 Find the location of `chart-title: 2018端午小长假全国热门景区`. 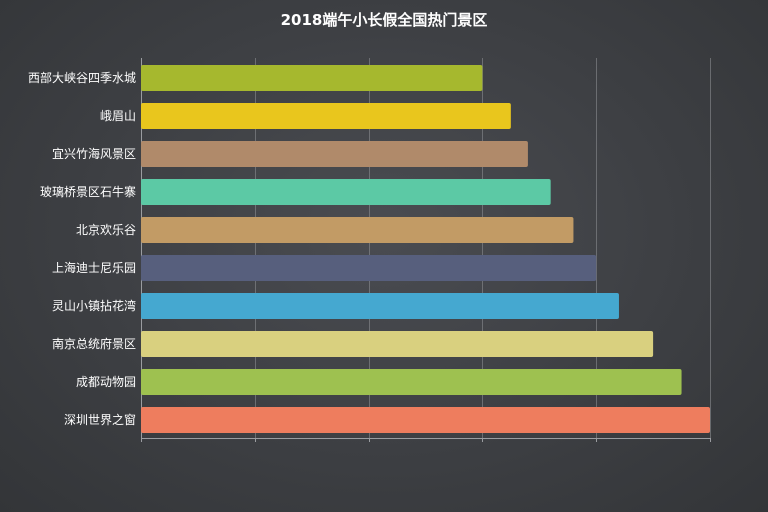

chart-title: 2018端午小长假全国热门景区 is located at coordinates (384, 20).